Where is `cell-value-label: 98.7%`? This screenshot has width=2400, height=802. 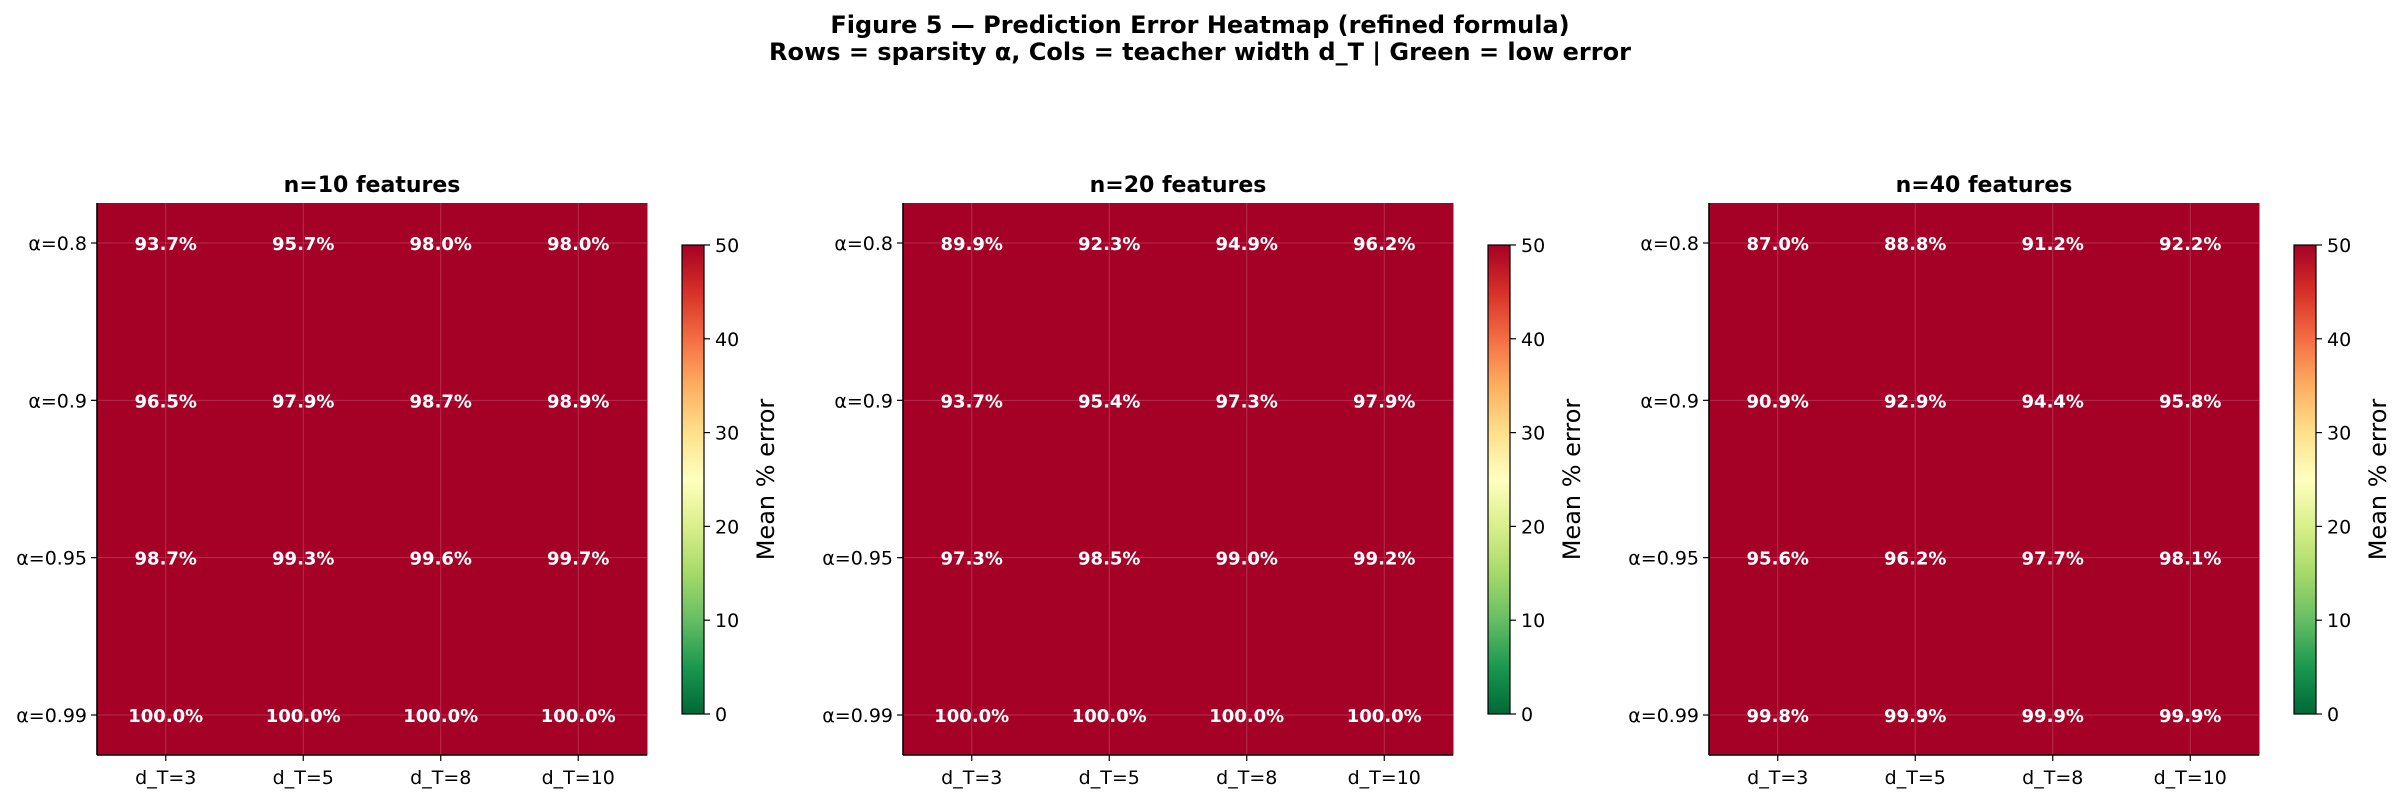 cell-value-label: 98.7% is located at coordinates (441, 401).